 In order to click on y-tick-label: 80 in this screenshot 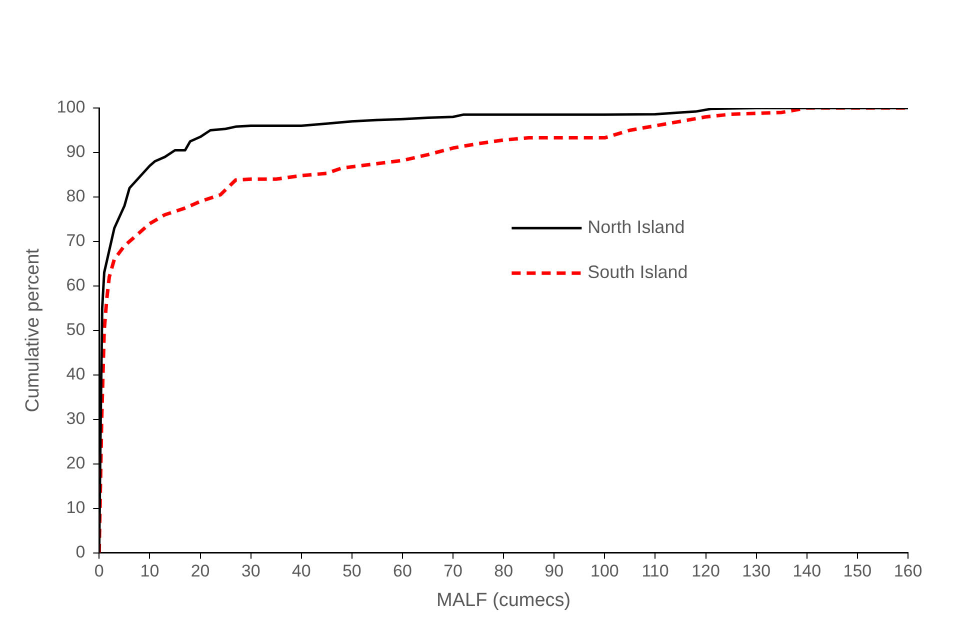, I will do `click(76, 196)`.